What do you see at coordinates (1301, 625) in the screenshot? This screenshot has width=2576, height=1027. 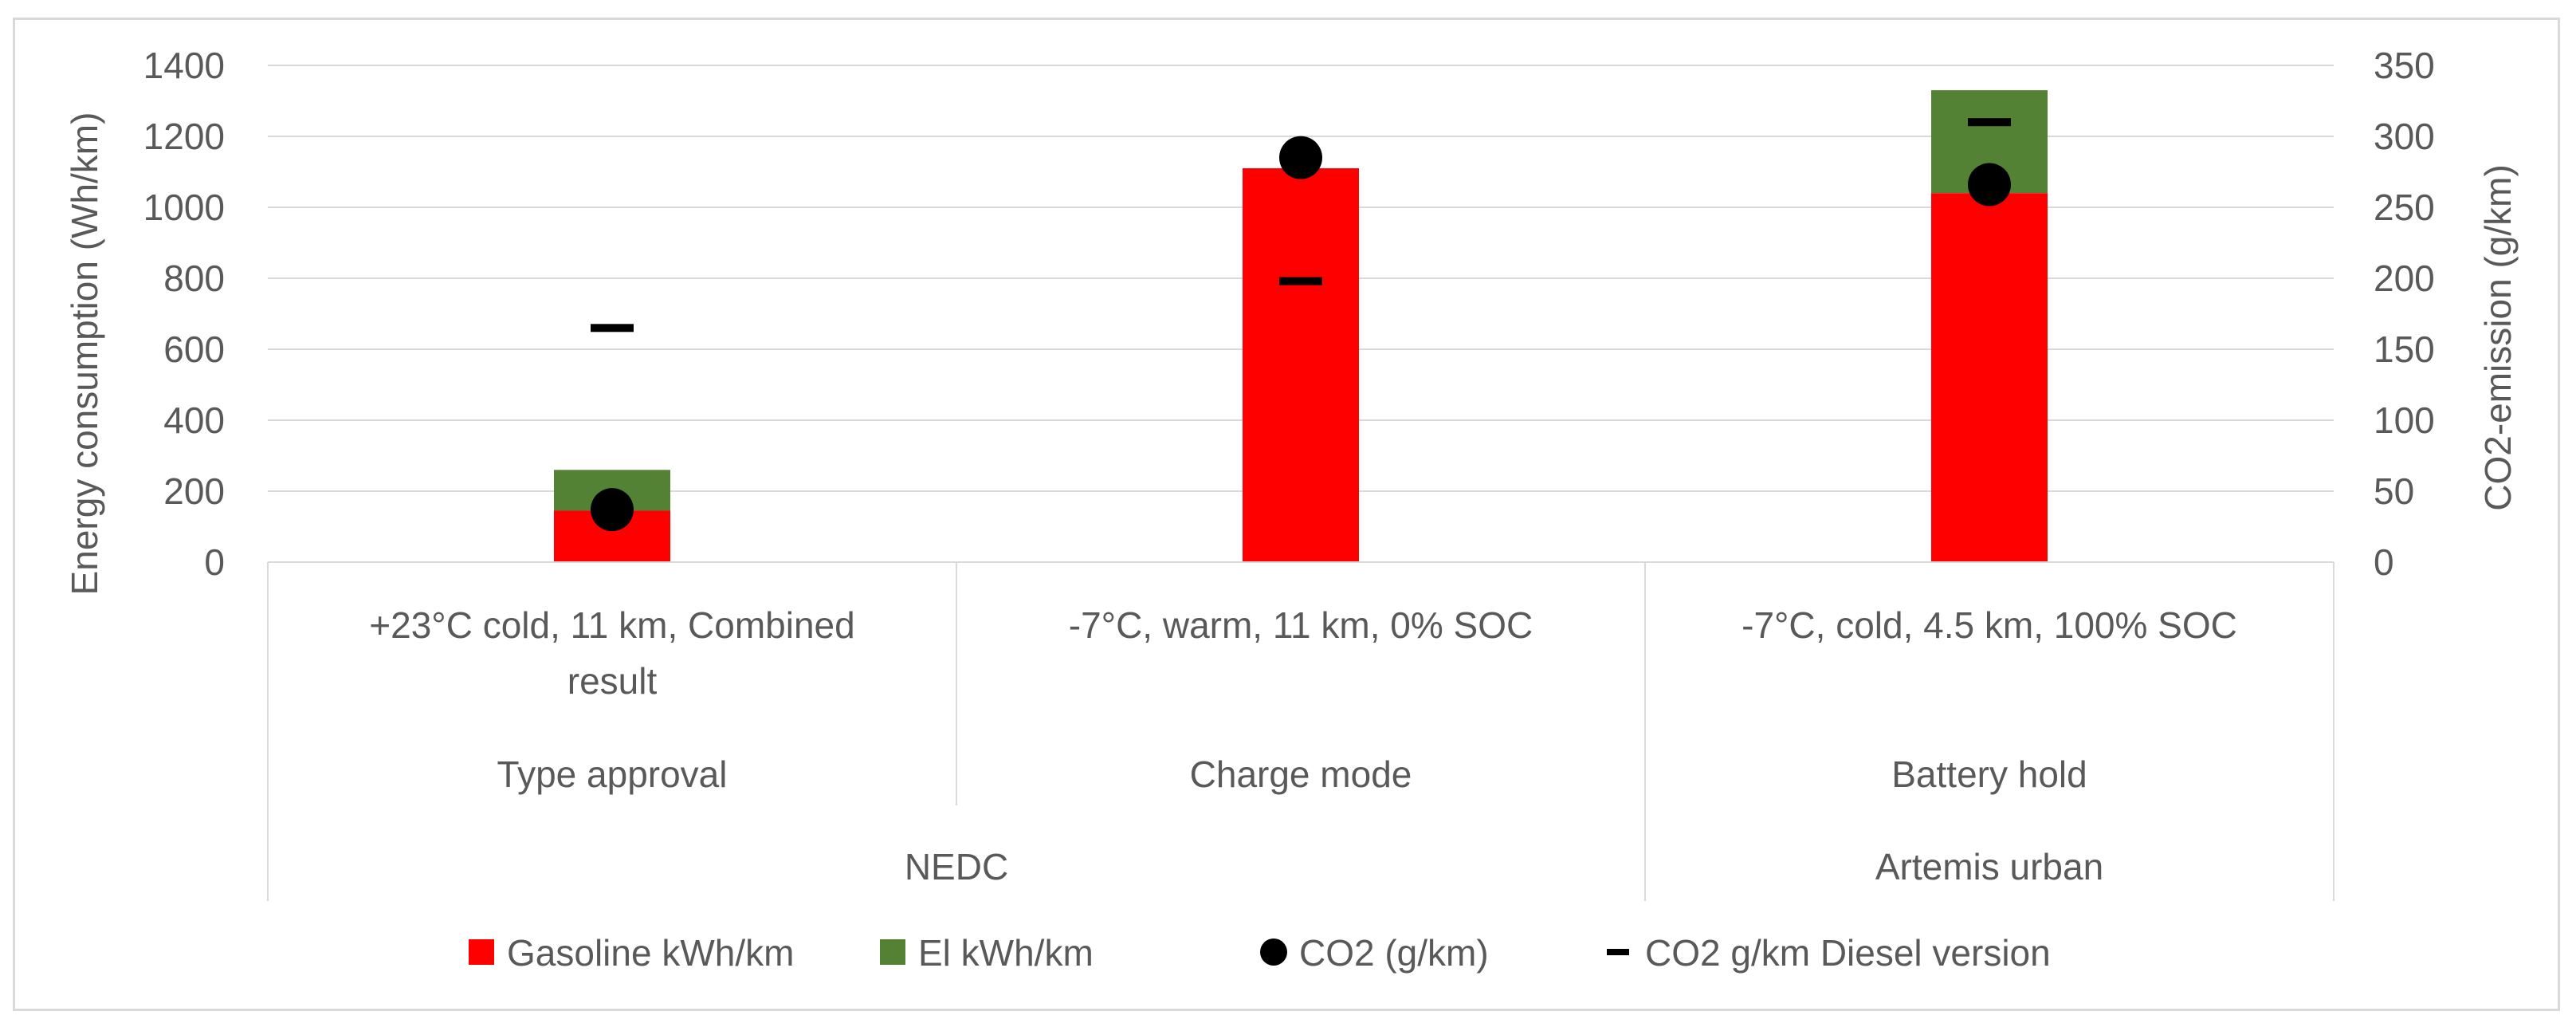 I see `category-label: -7°C, warm, 11 km, 0% SOC` at bounding box center [1301, 625].